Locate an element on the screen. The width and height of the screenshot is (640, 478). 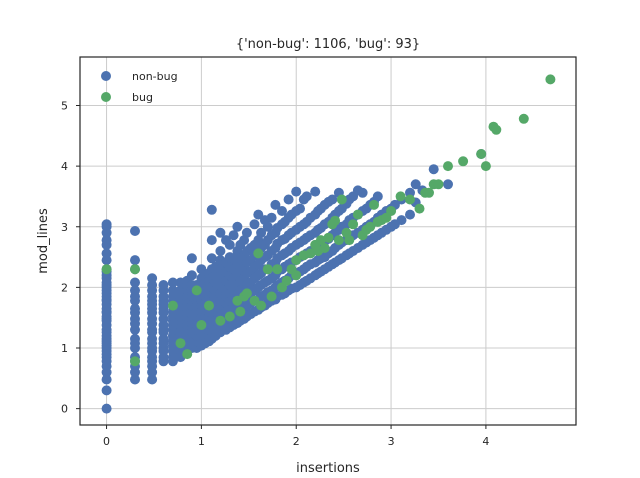
y-tick-label: 1 is located at coordinates (64, 348).